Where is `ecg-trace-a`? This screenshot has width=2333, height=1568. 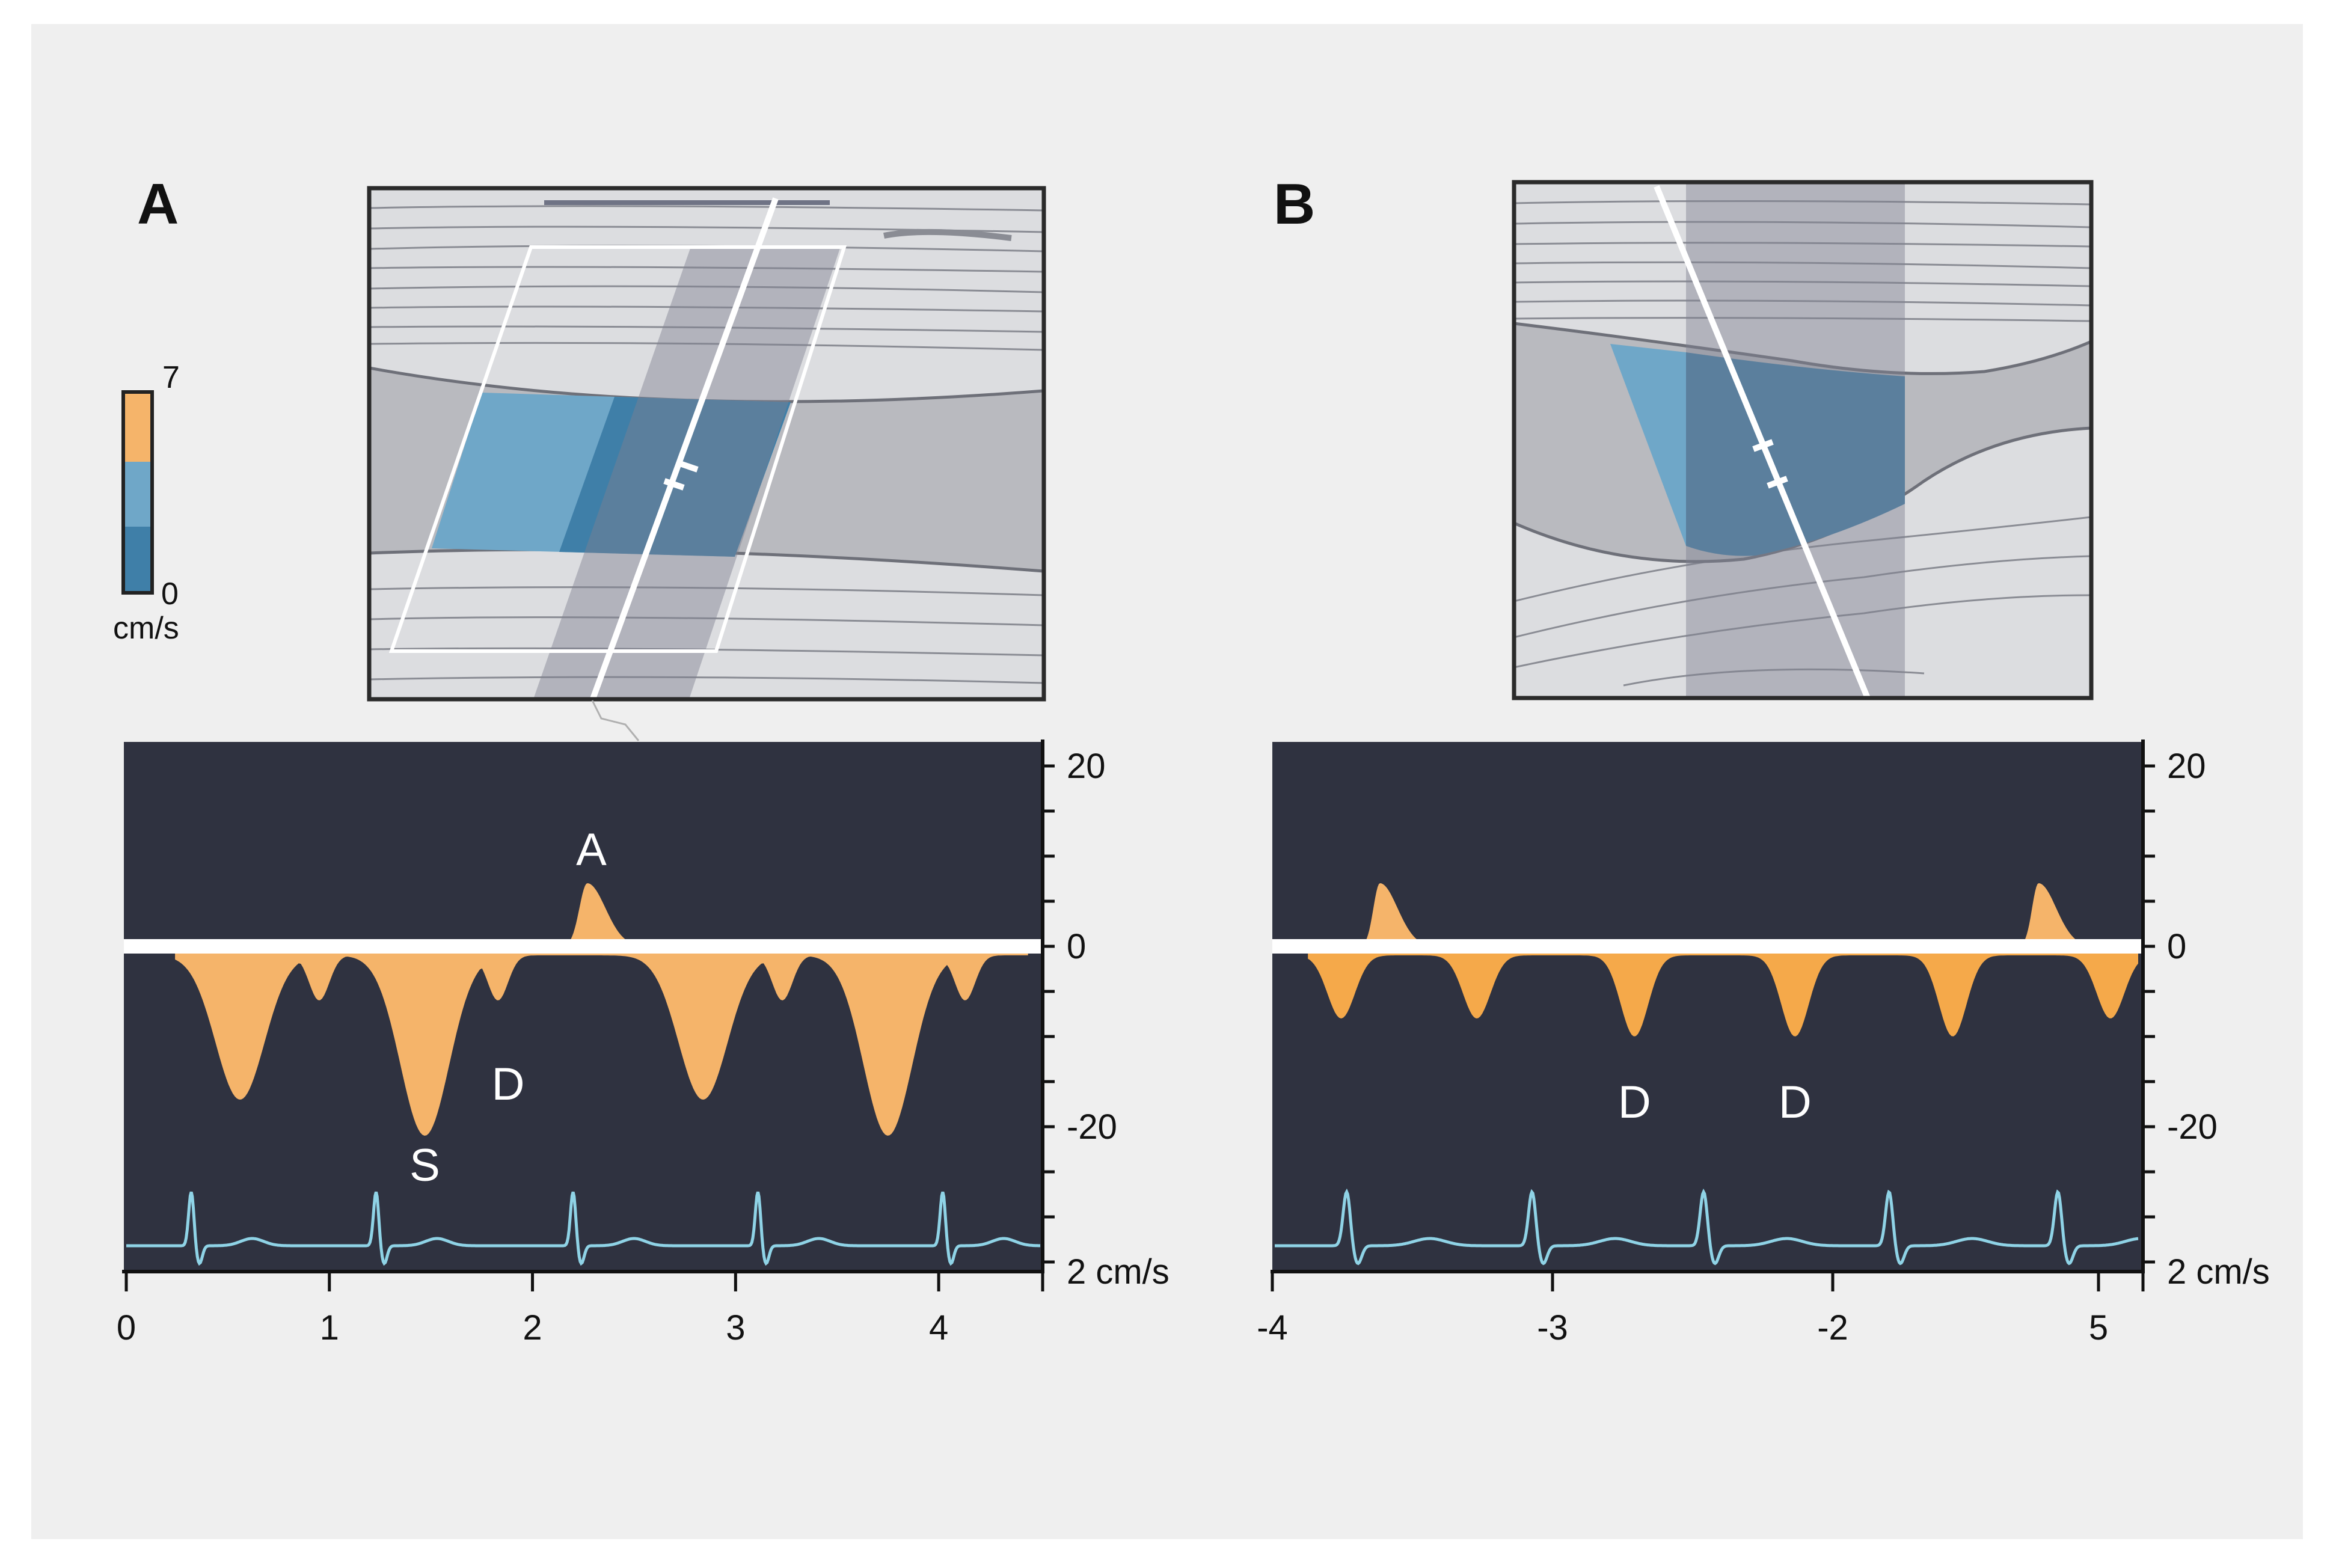
ecg-trace-a is located at coordinates (583, 1228).